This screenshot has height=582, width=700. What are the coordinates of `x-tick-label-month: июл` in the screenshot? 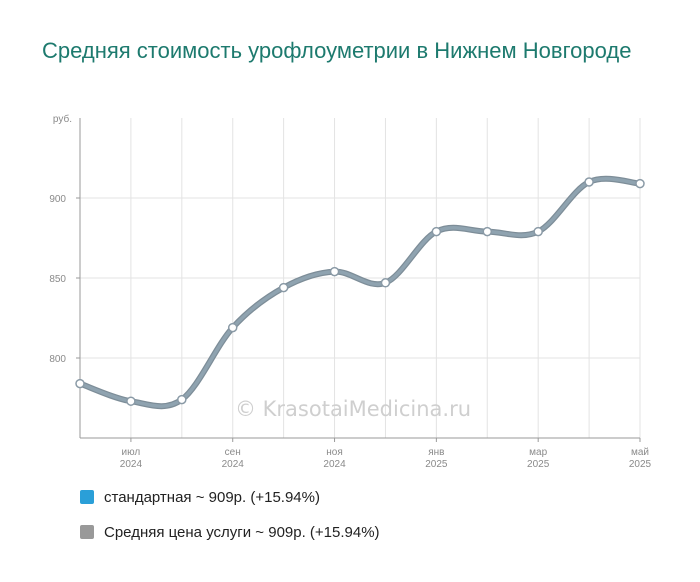 It's located at (131, 452).